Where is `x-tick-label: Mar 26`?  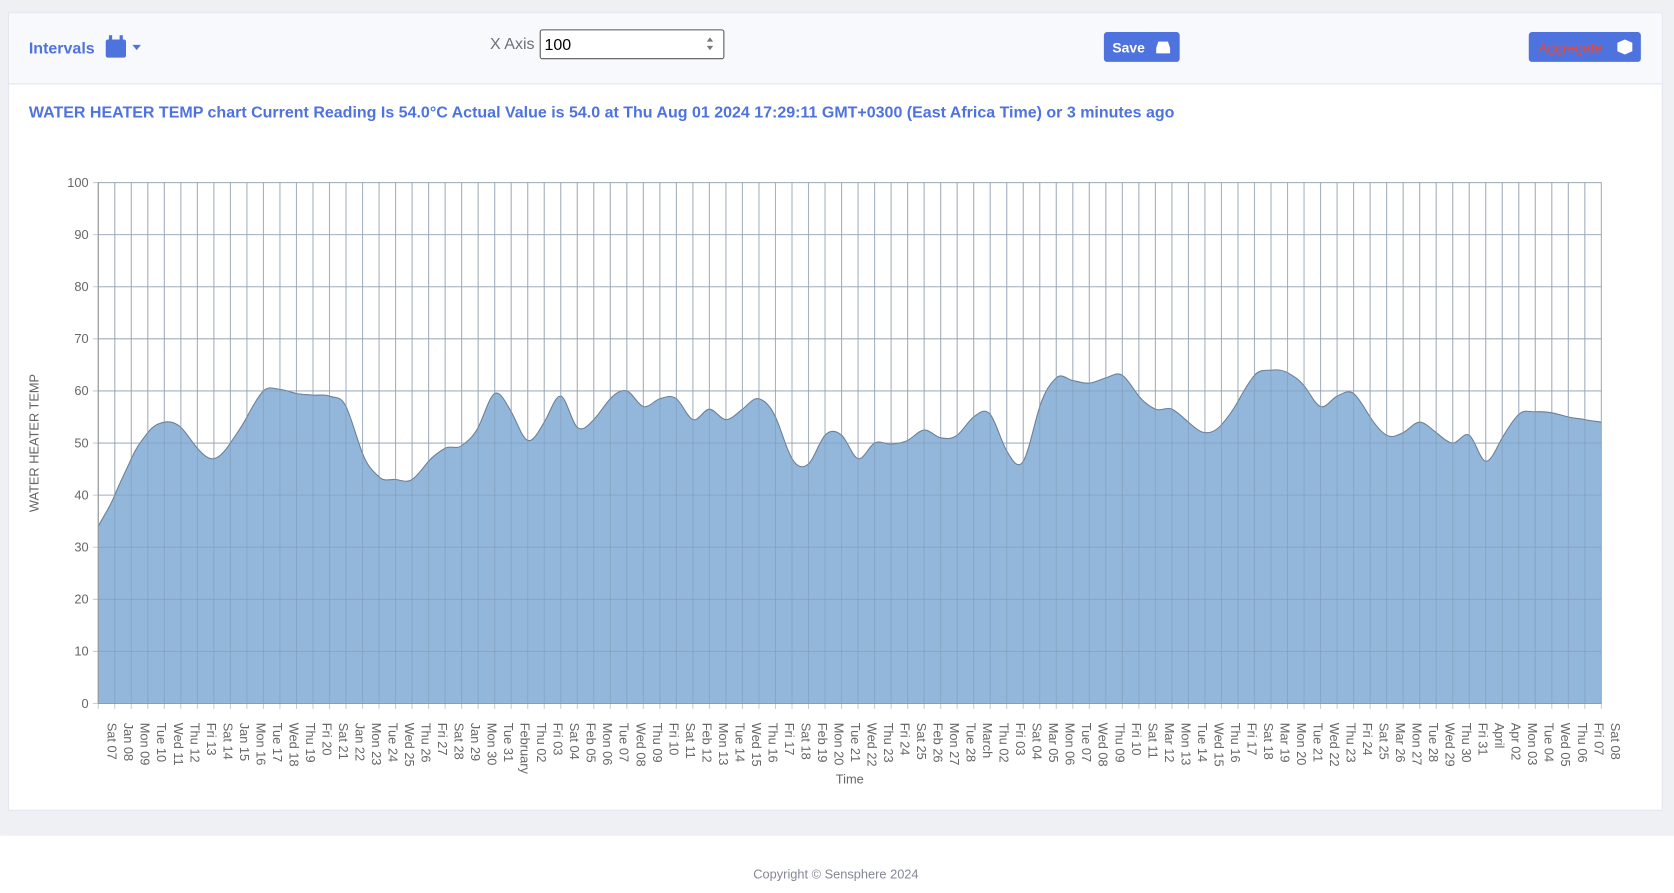 x-tick-label: Mar 26 is located at coordinates (1400, 743).